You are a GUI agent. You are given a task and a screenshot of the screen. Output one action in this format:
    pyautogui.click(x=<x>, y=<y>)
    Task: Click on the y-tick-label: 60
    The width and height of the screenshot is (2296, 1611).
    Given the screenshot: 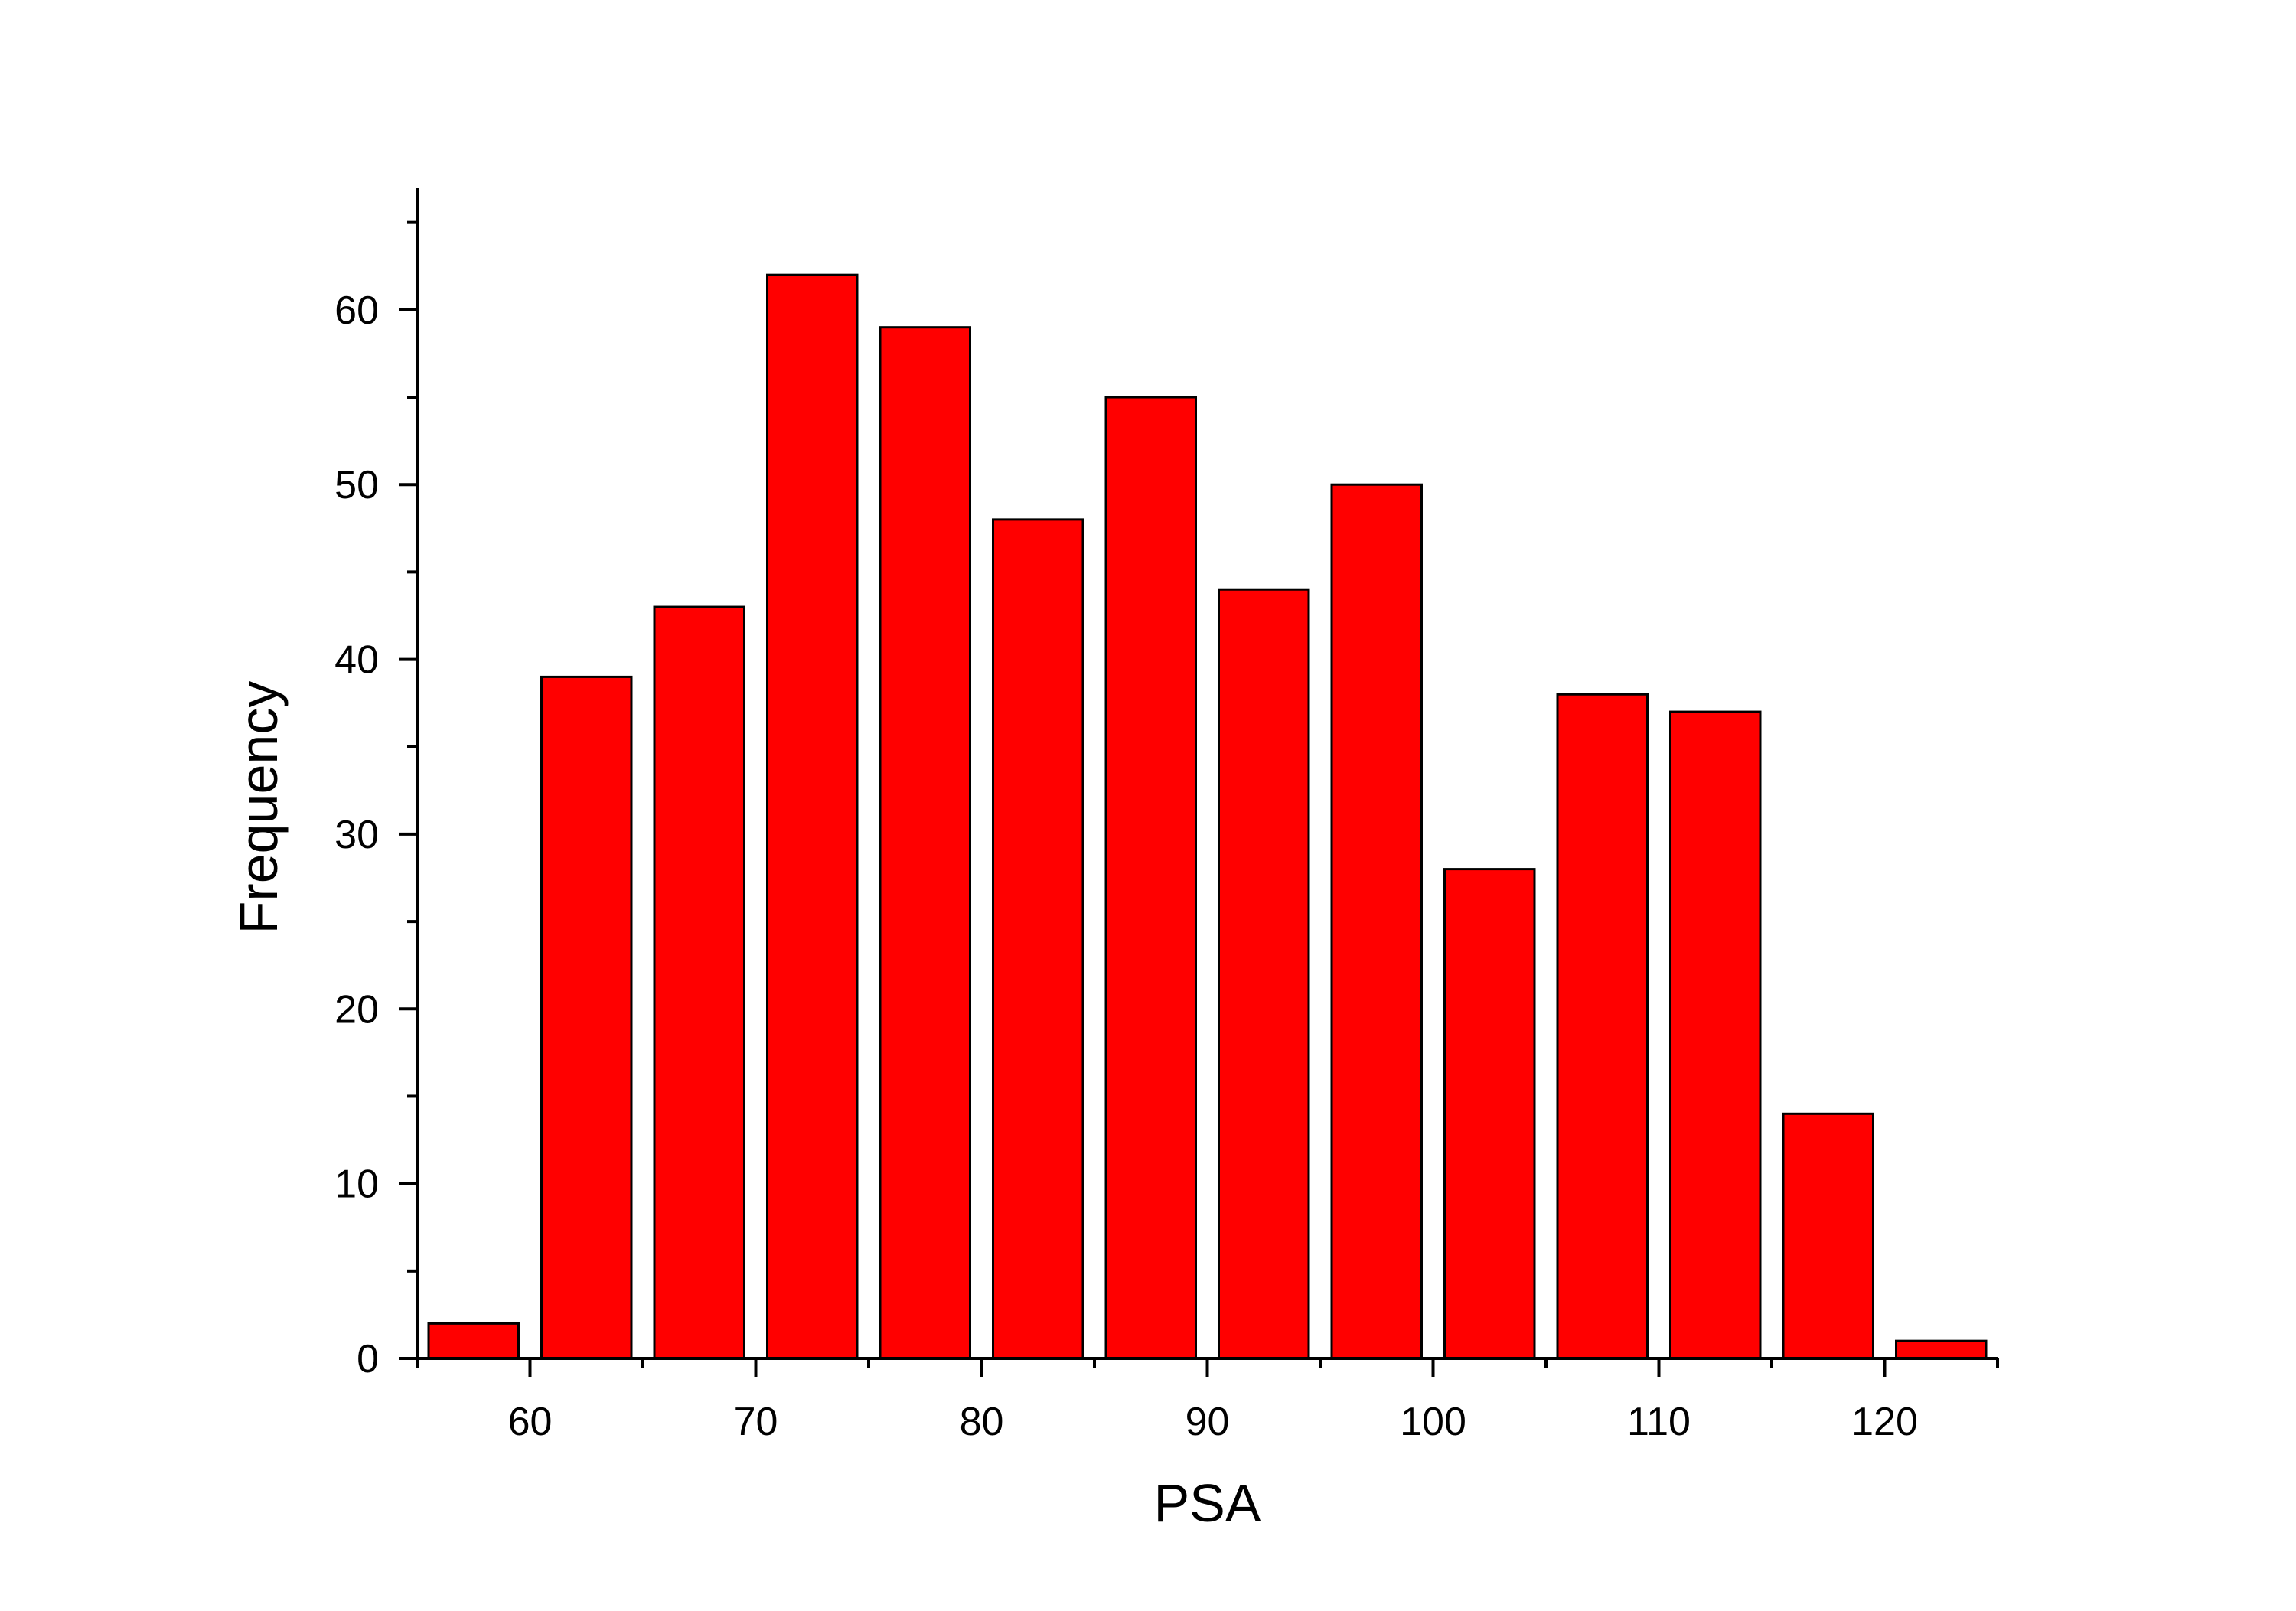 What is the action you would take?
    pyautogui.click(x=356, y=311)
    